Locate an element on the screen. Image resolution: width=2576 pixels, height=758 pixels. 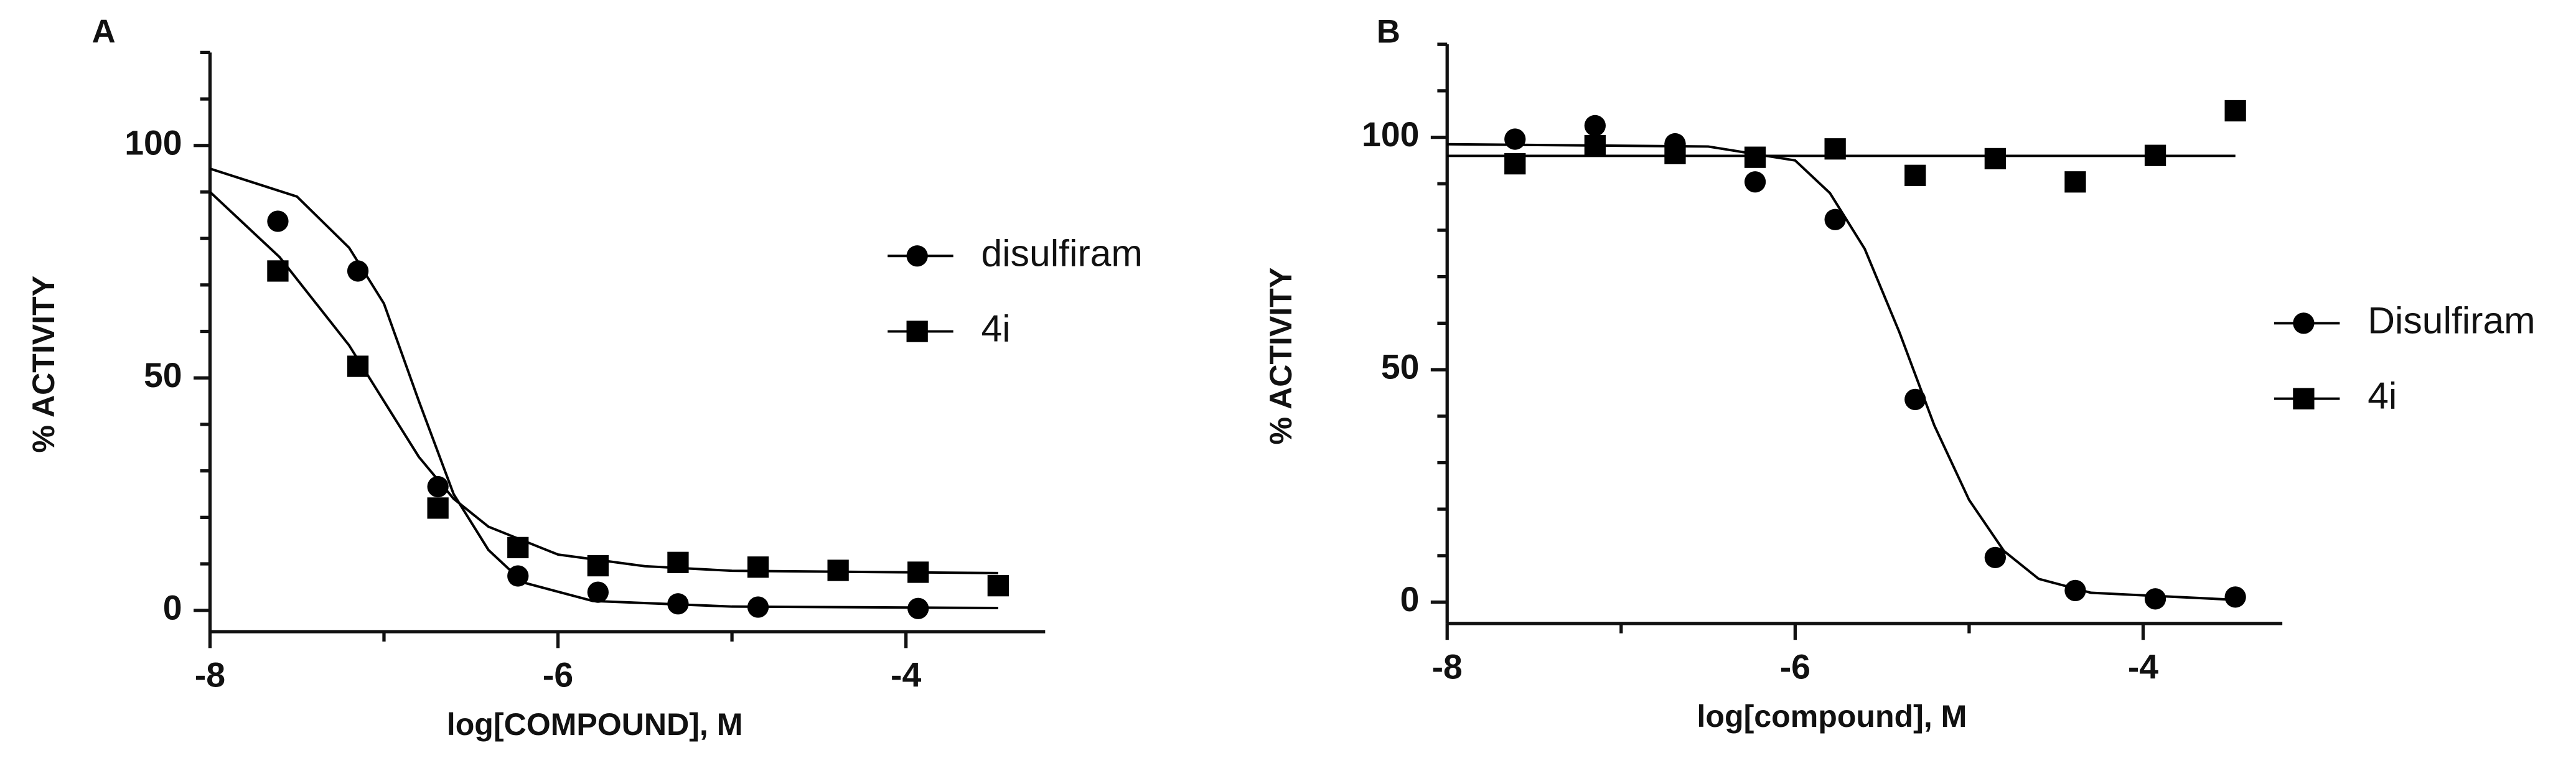
panel-label: B is located at coordinates (1388, 32).